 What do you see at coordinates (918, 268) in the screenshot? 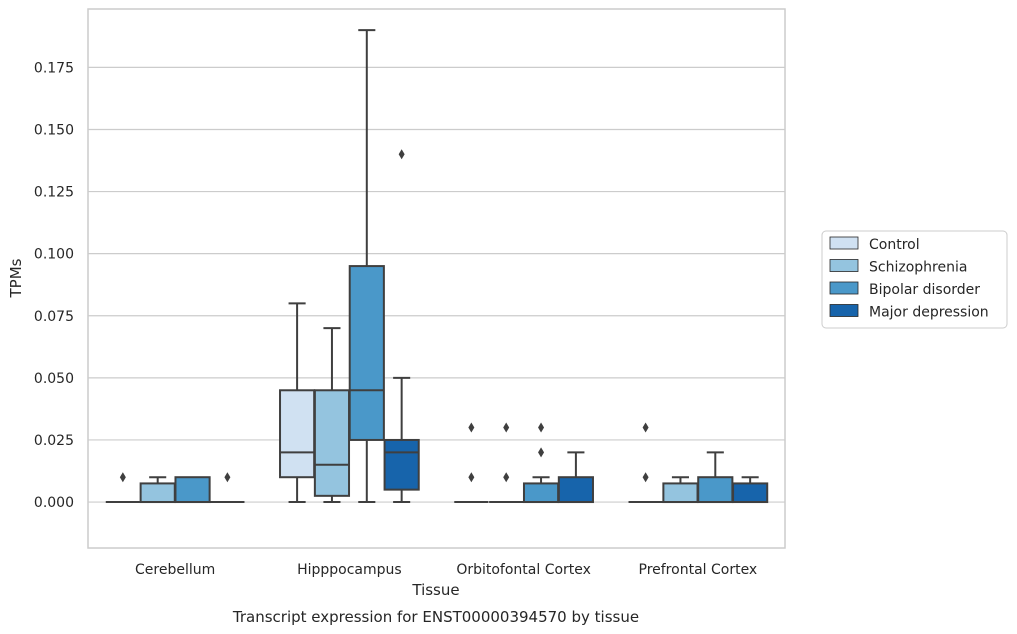
I see `legend-label: Schizophrenia` at bounding box center [918, 268].